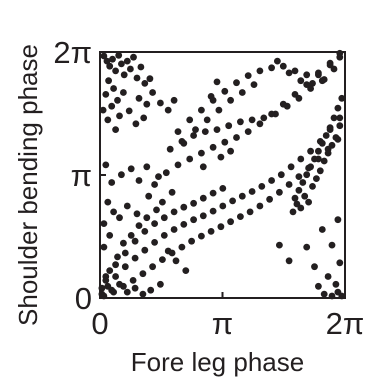  What do you see at coordinates (28, 185) in the screenshot?
I see `y-axis-label: Shoulder bending phase` at bounding box center [28, 185].